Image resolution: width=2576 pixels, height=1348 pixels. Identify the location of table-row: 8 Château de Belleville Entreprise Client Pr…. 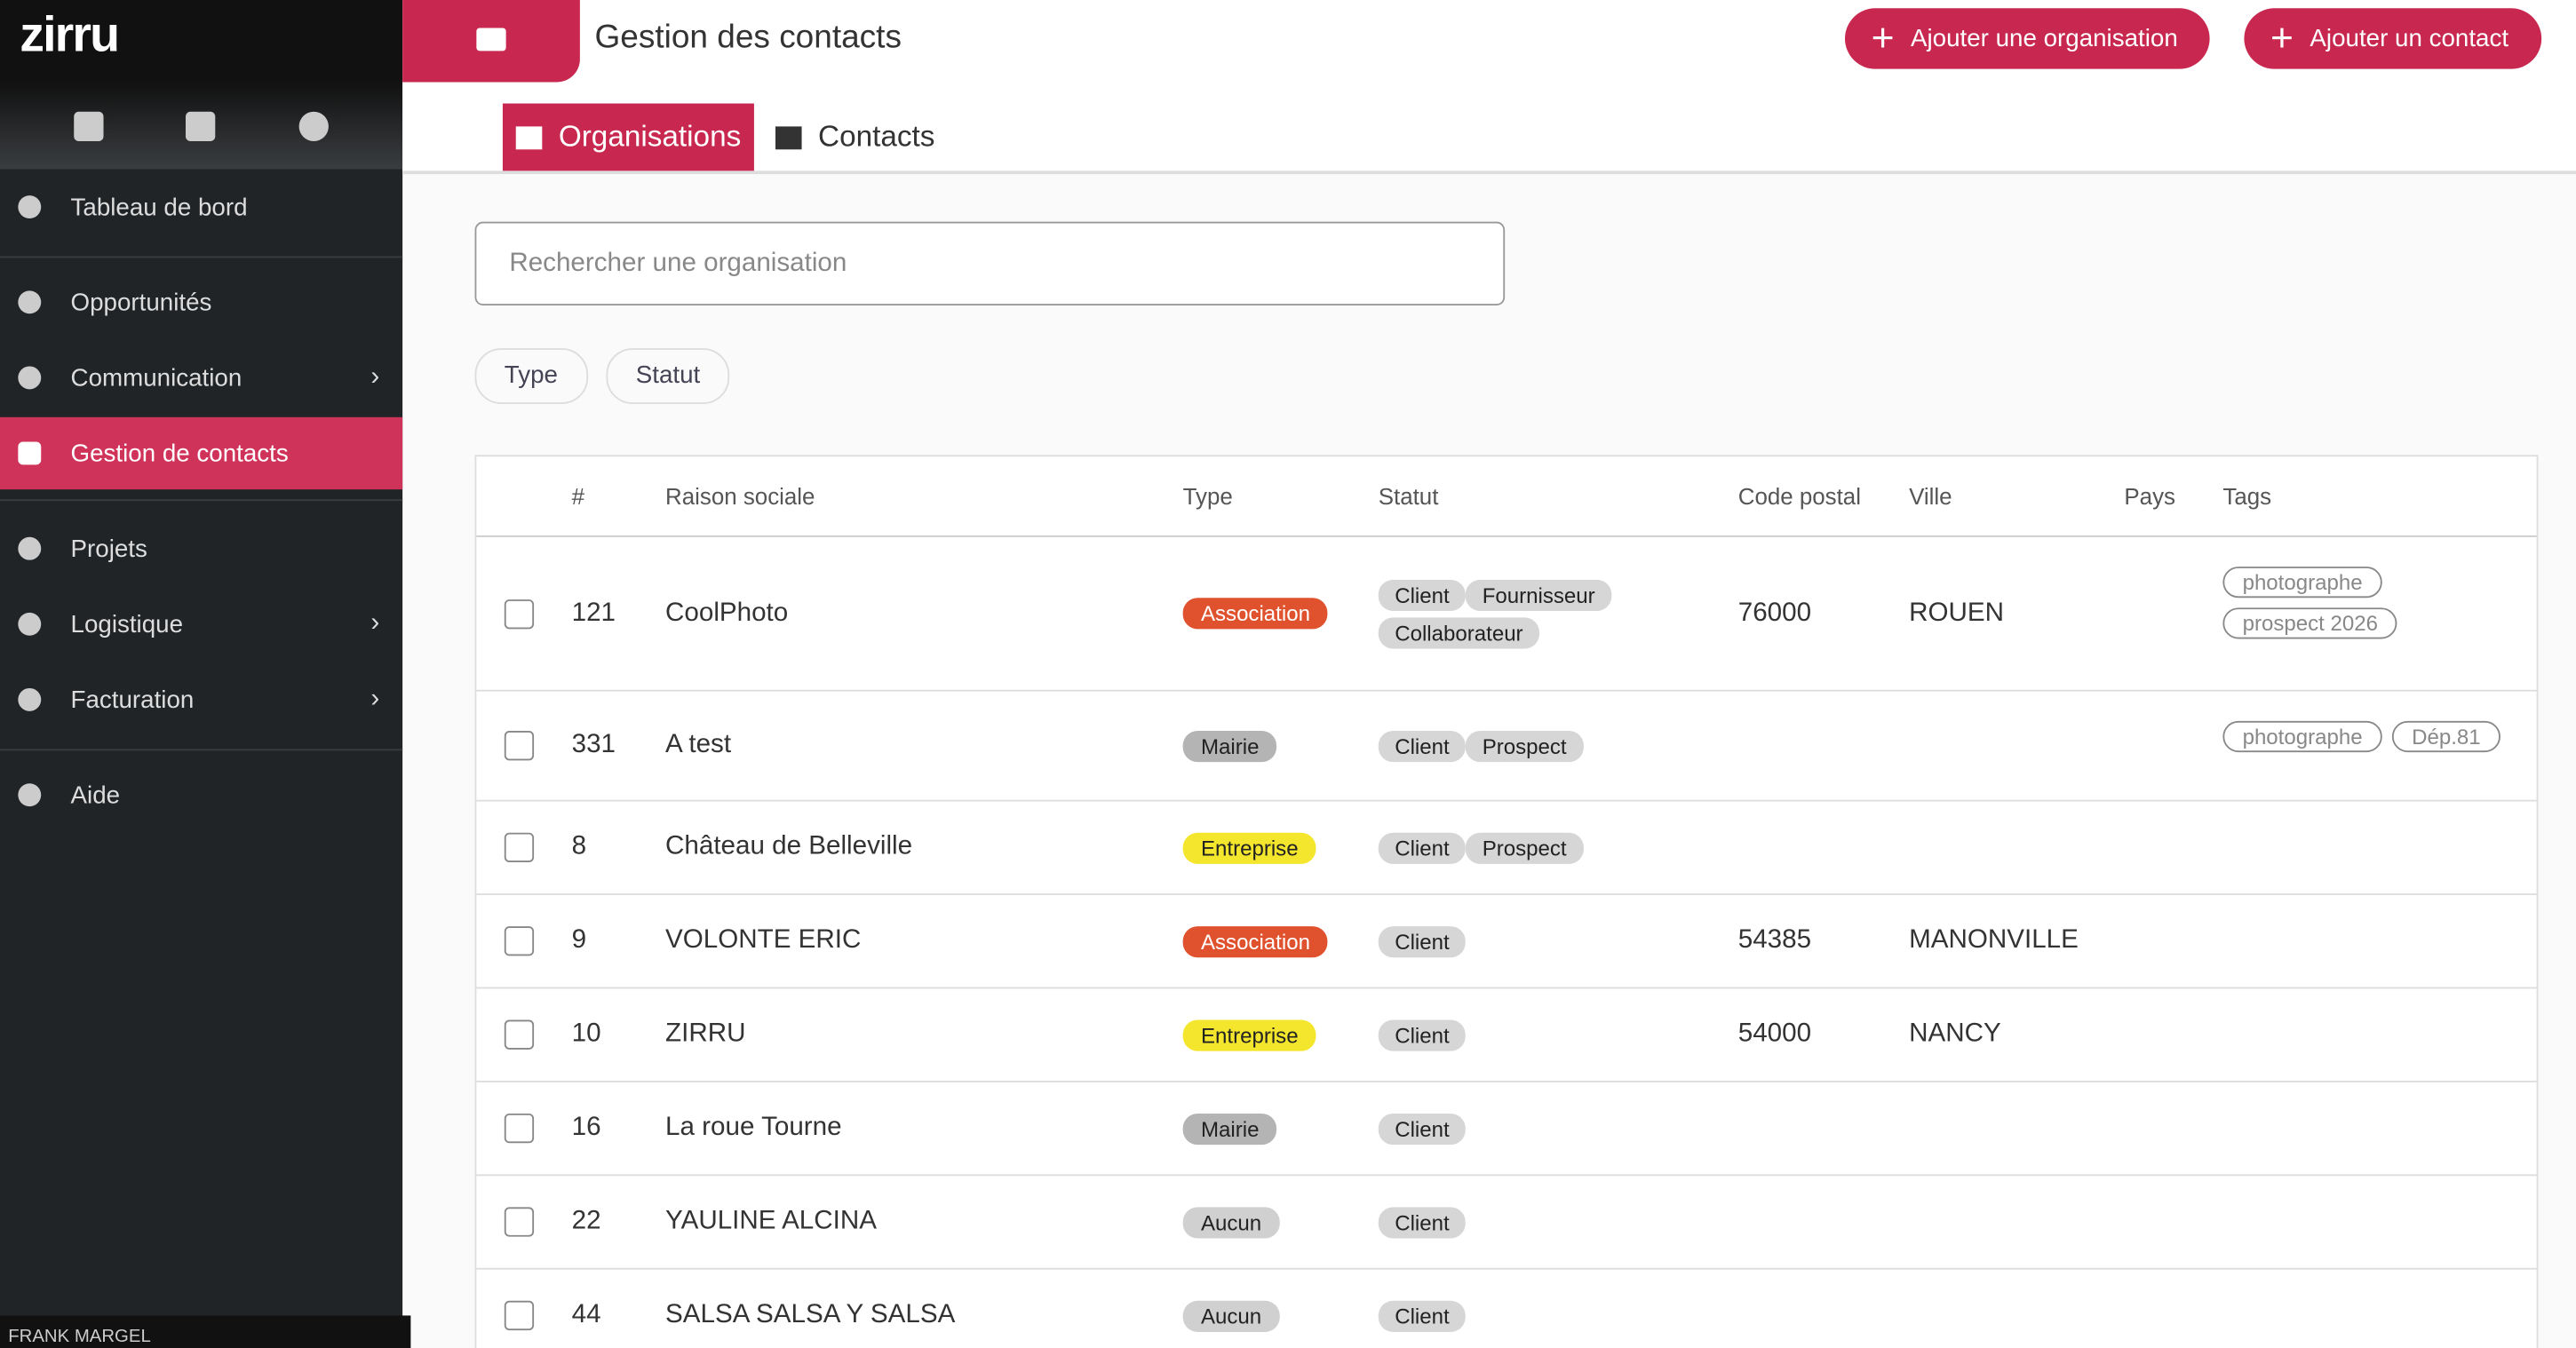
(1506, 848).